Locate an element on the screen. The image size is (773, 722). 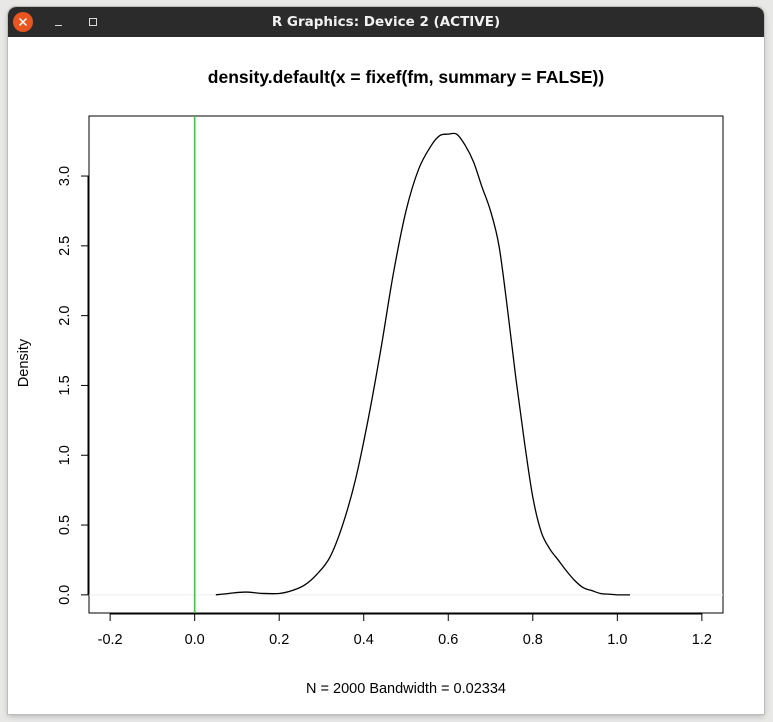
x-tick-label: 0.4 is located at coordinates (364, 640).